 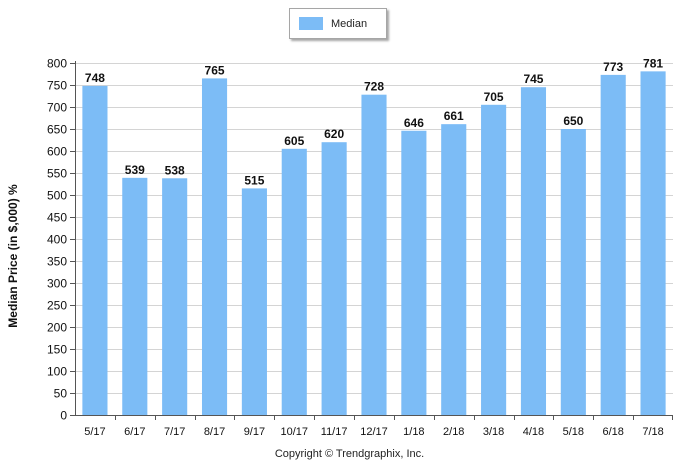 What do you see at coordinates (57, 108) in the screenshot?
I see `y-tick-label: 700` at bounding box center [57, 108].